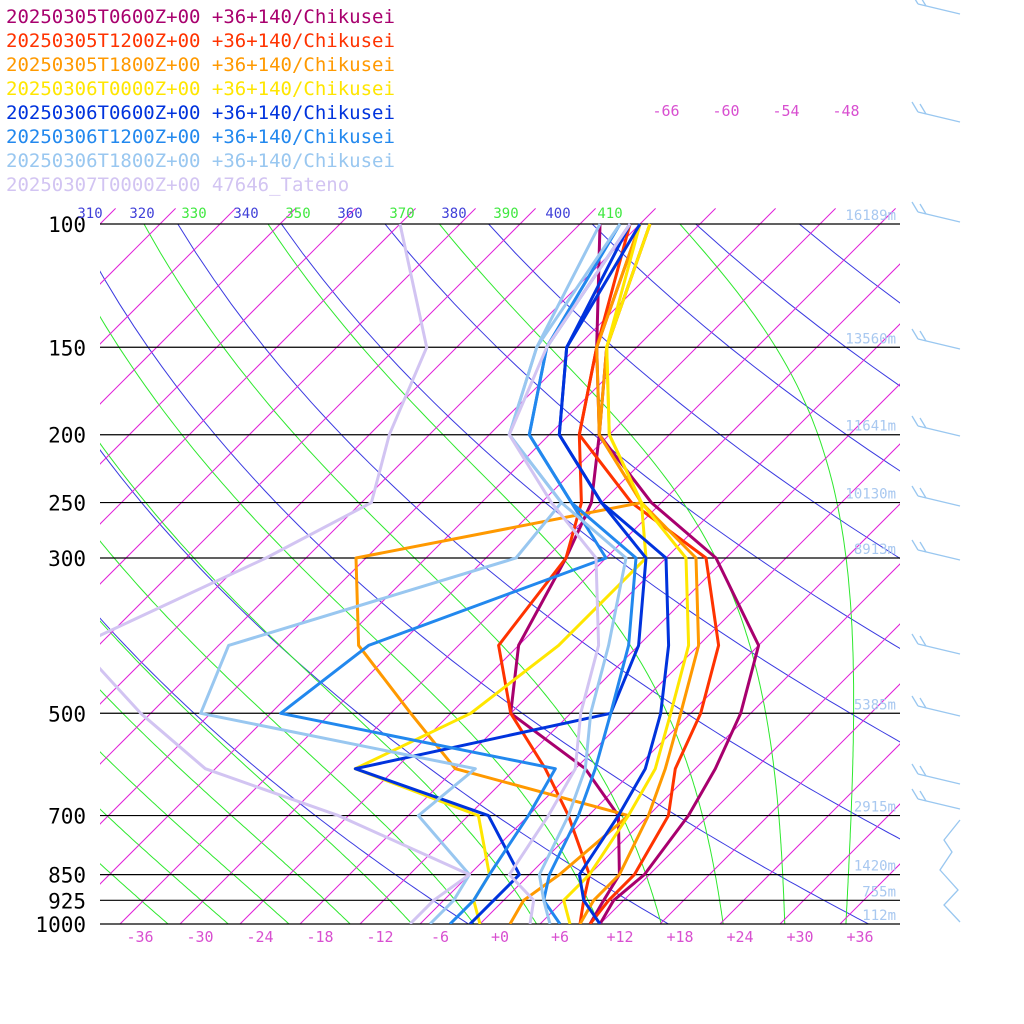  Describe the element at coordinates (870, 339) in the screenshot. I see `height-label: 13560m` at that location.